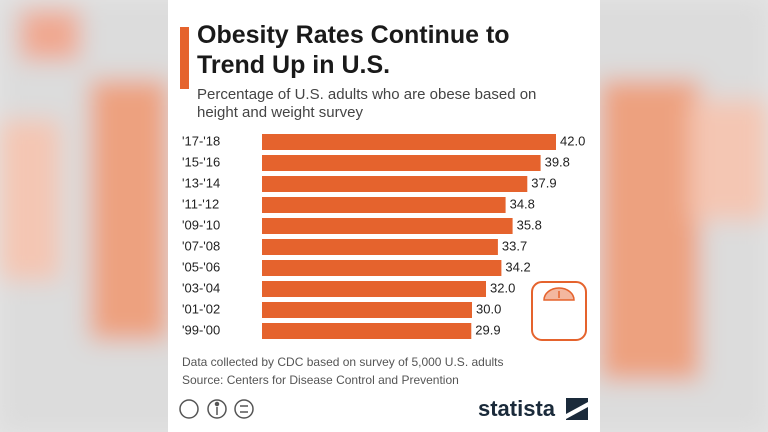 This screenshot has width=768, height=432. Describe the element at coordinates (577, 409) in the screenshot. I see `brand-logo` at that location.